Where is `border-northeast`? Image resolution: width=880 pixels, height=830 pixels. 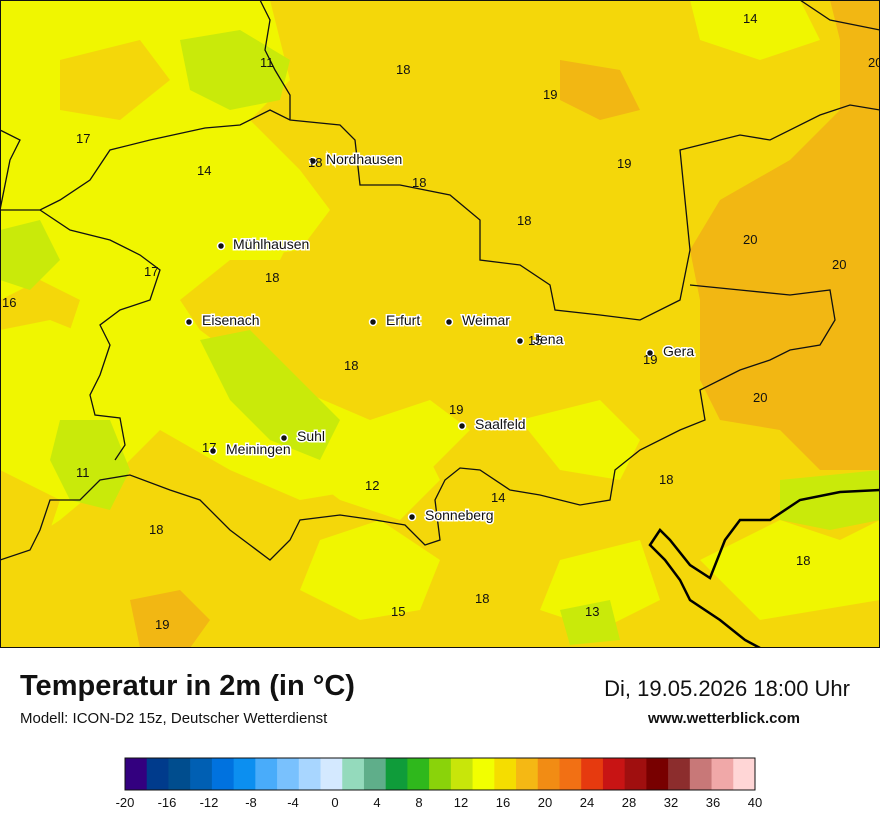 border-northeast is located at coordinates (839, 15).